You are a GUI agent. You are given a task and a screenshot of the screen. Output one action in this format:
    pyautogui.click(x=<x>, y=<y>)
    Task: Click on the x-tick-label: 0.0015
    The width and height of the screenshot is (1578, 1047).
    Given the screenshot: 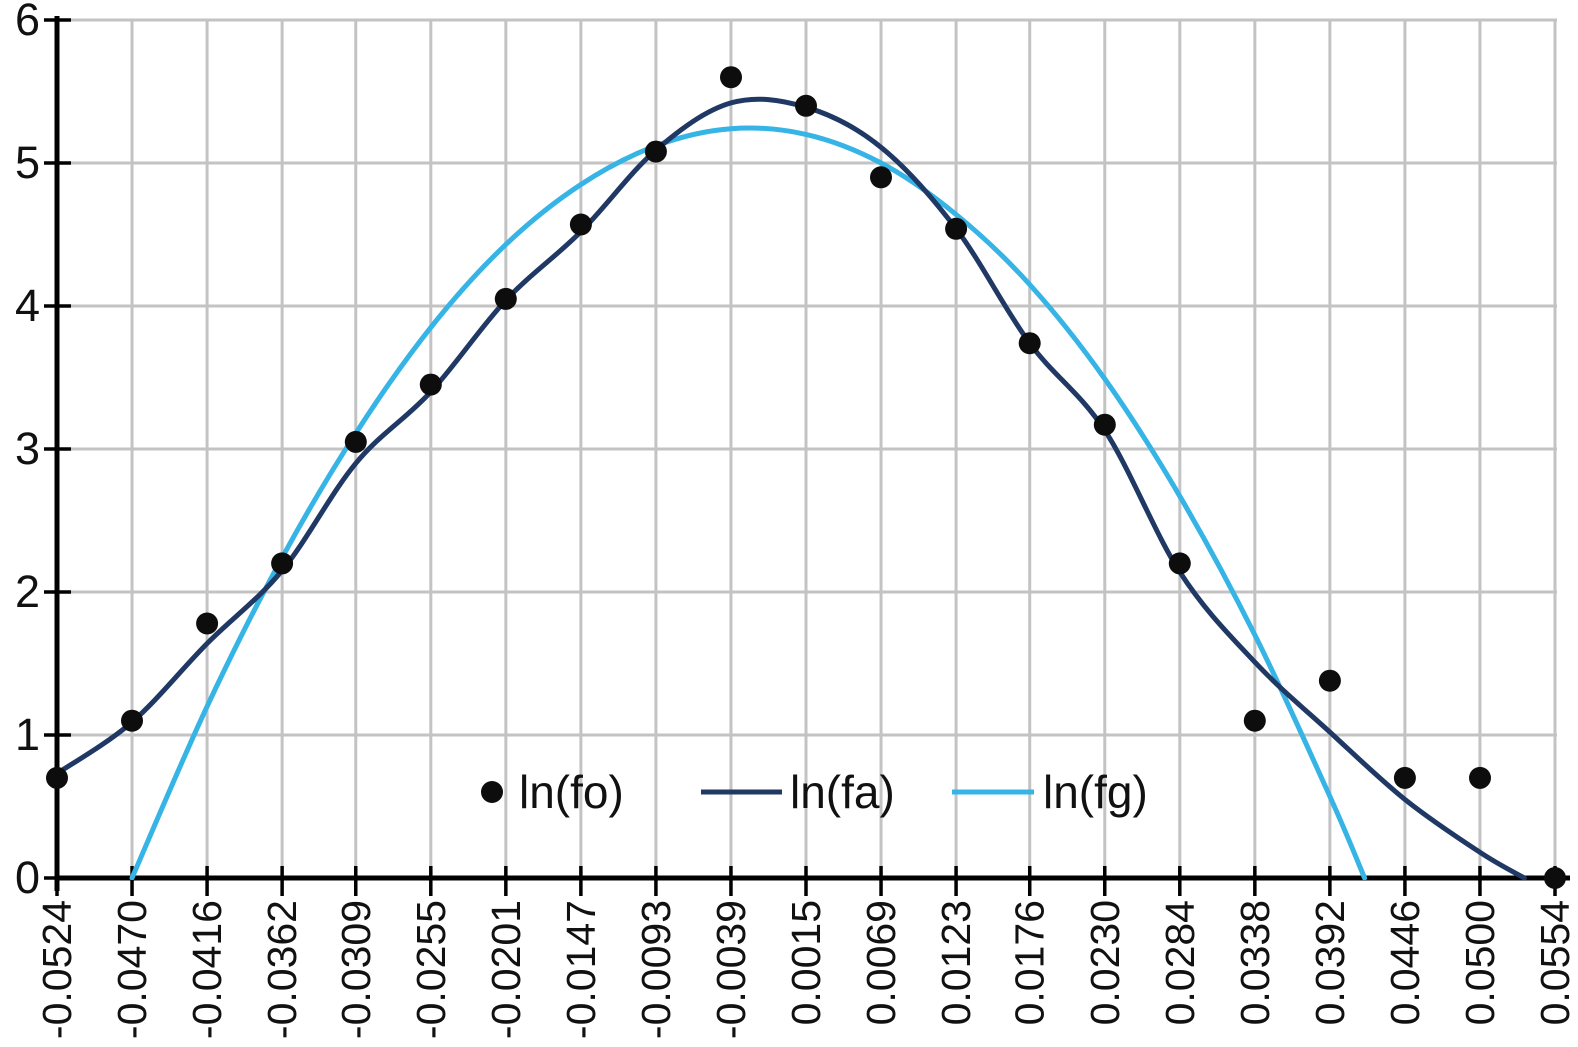 What is the action you would take?
    pyautogui.click(x=806, y=962)
    